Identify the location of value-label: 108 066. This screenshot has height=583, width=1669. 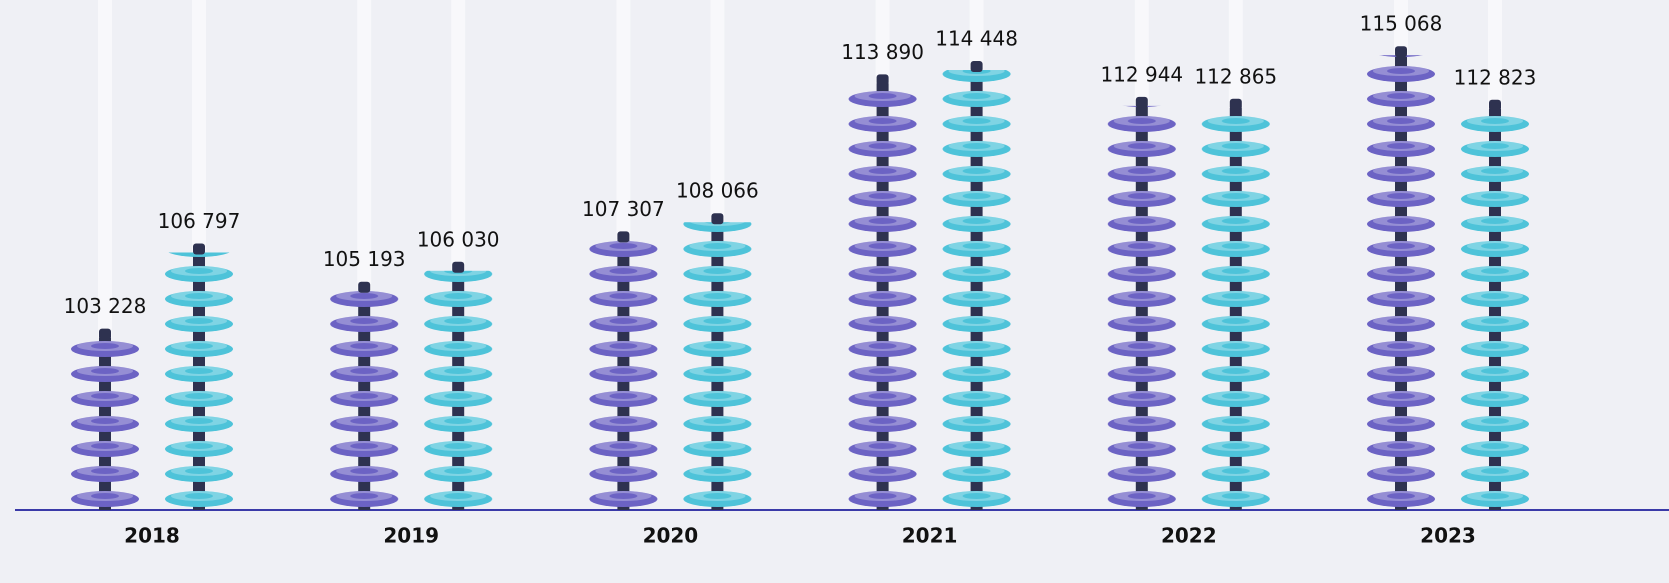
(717, 191).